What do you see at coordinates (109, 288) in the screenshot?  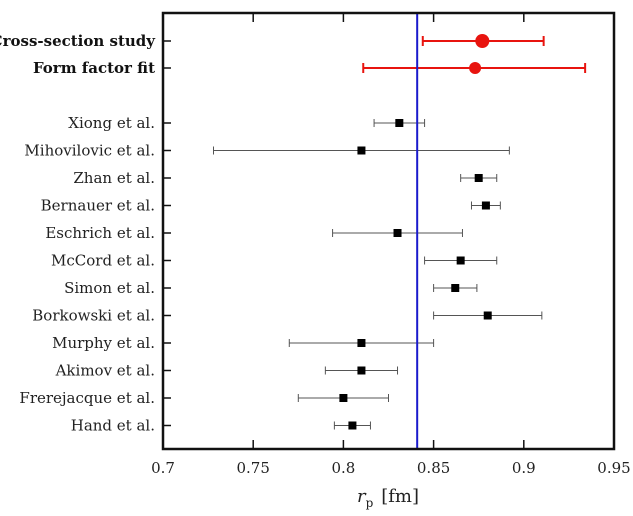 I see `row-label-simon-et-al: Simon et al.` at bounding box center [109, 288].